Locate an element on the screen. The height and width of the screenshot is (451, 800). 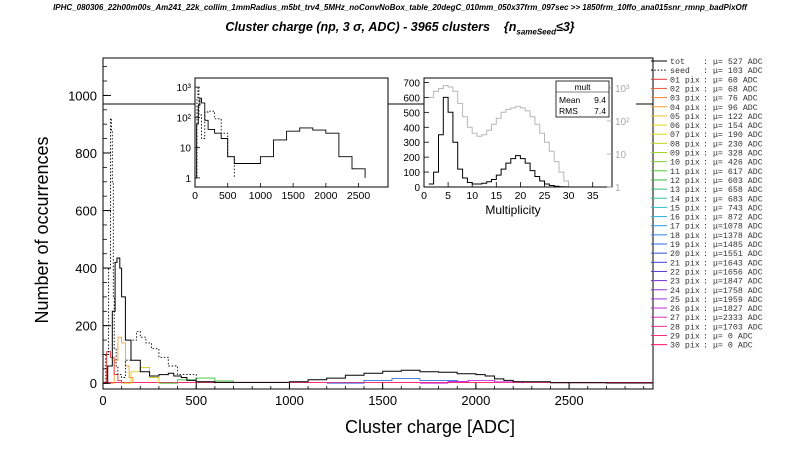
legend-entry: 03 pix: μ= 76 ADC is located at coordinates (704, 99).